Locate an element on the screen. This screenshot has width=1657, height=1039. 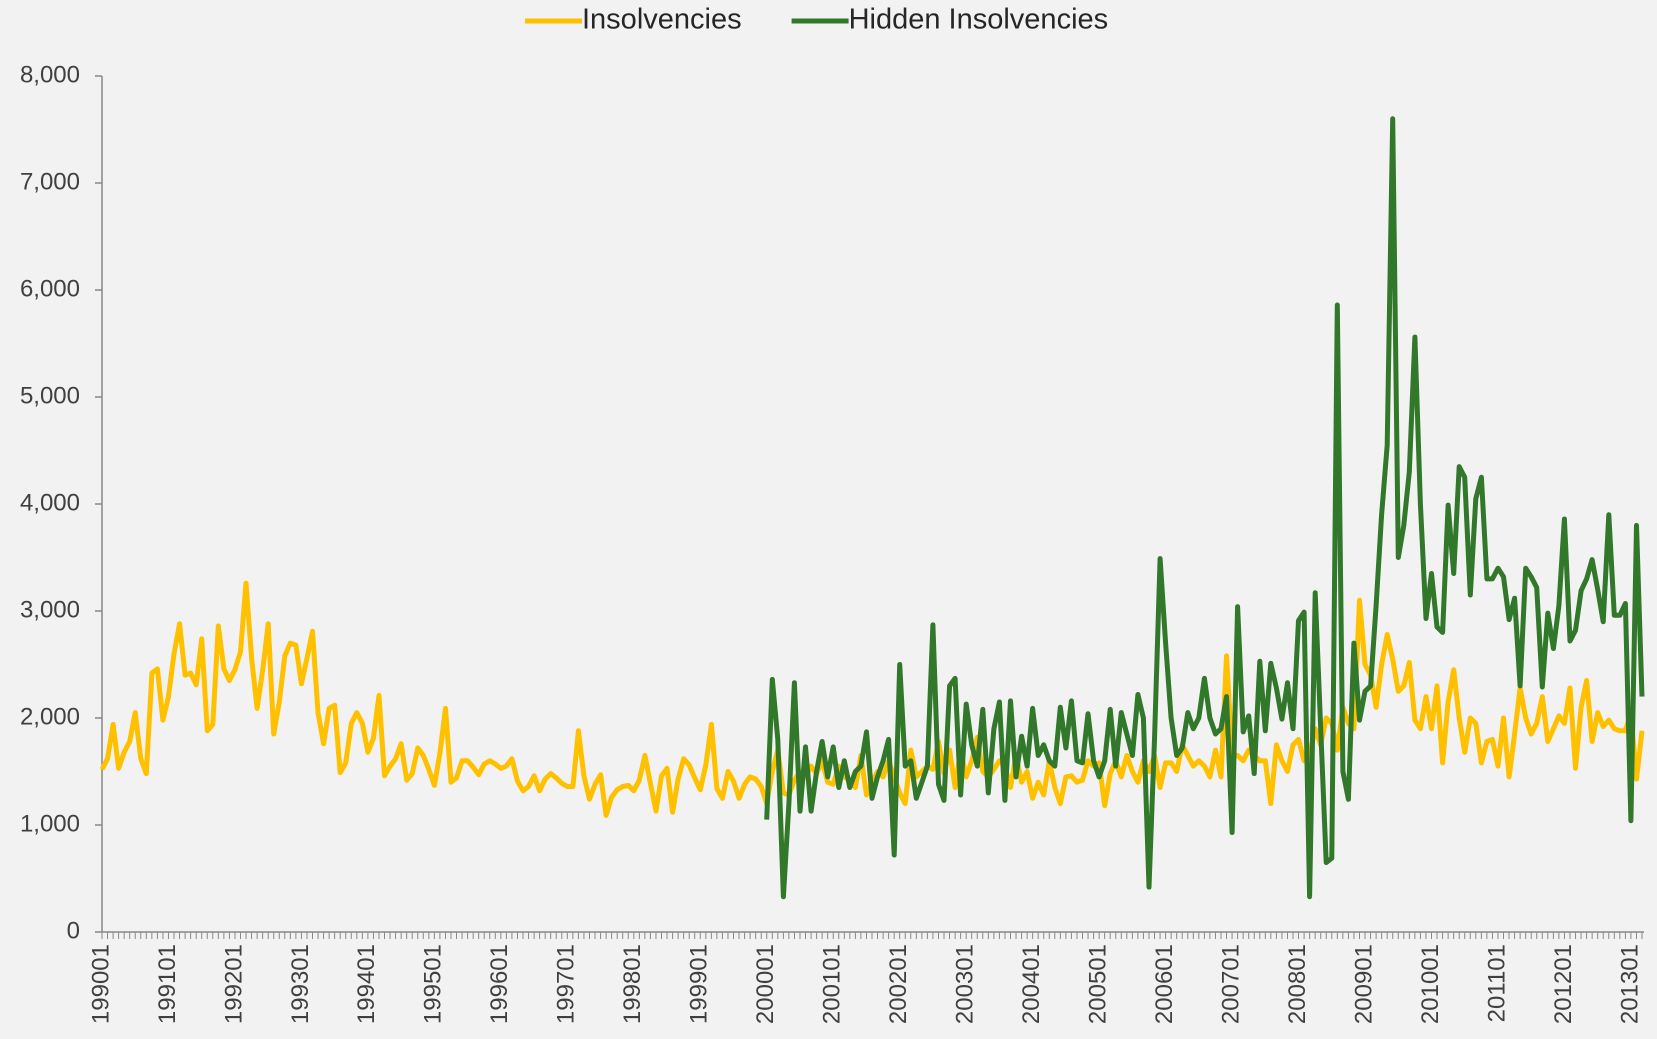
x-tick-label: 200101 is located at coordinates (832, 984).